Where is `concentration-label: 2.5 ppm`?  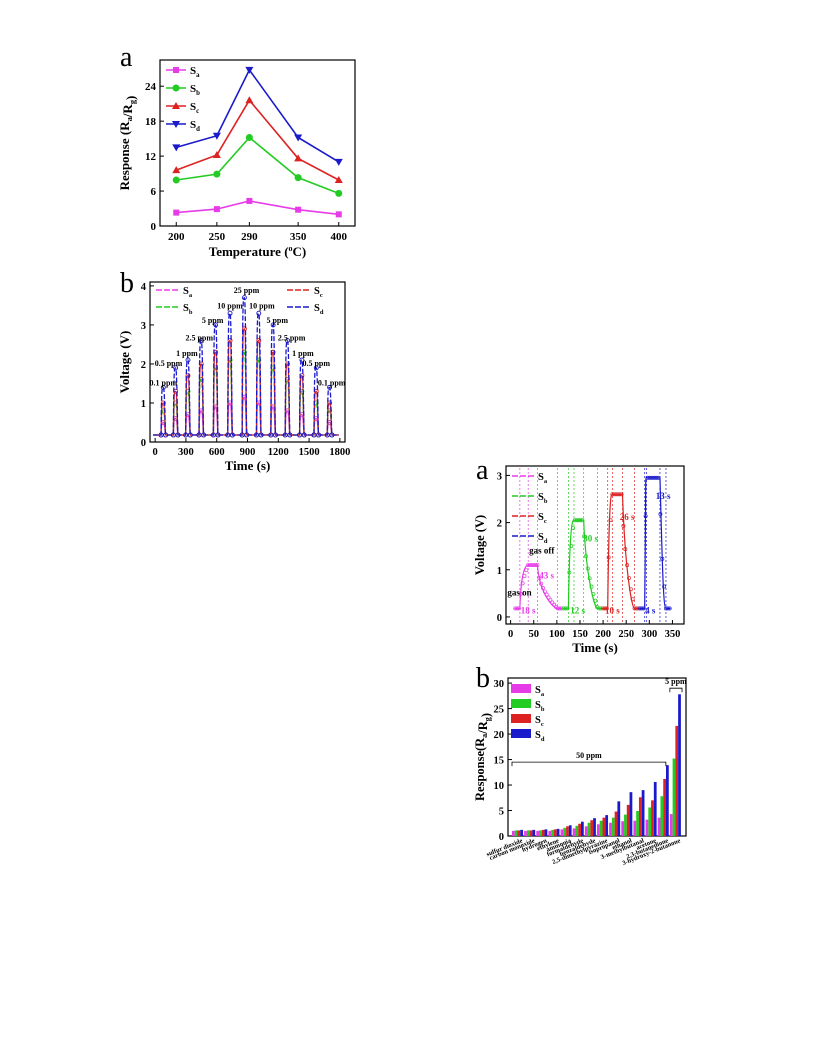 concentration-label: 2.5 ppm is located at coordinates (292, 338).